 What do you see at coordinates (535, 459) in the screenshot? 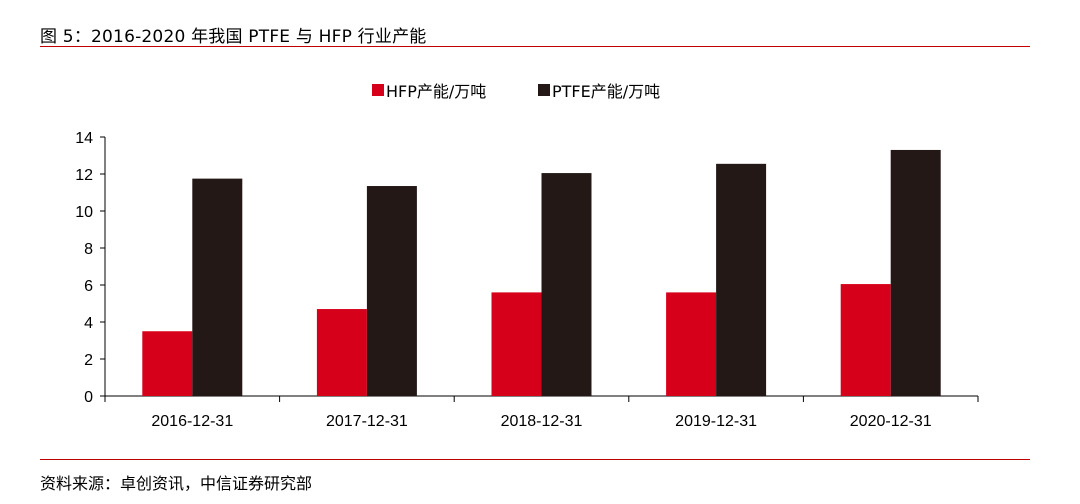
I see `source-divider` at bounding box center [535, 459].